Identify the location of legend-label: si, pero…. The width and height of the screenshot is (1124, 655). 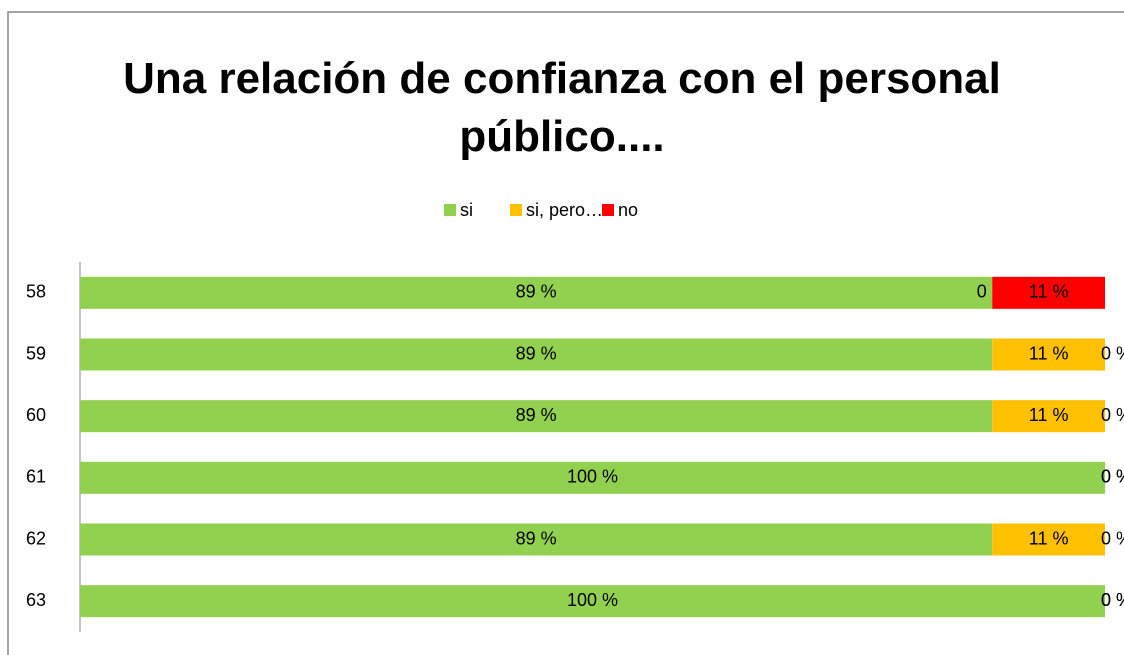
(564, 210).